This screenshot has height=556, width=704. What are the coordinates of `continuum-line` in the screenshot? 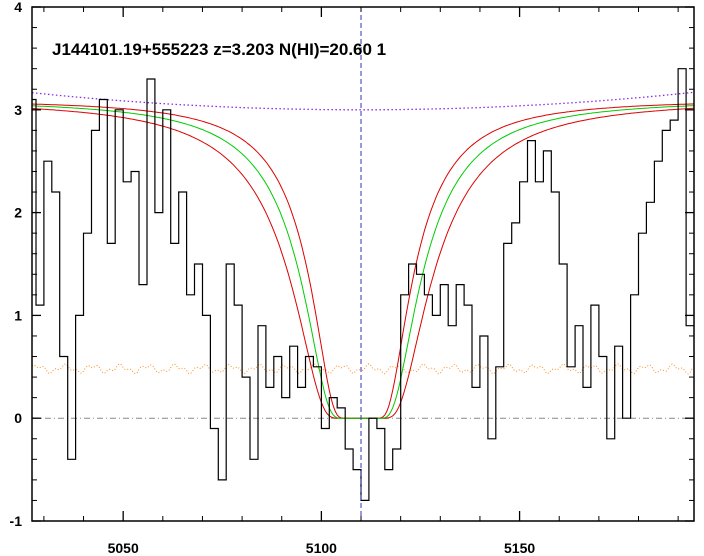 It's located at (363, 101).